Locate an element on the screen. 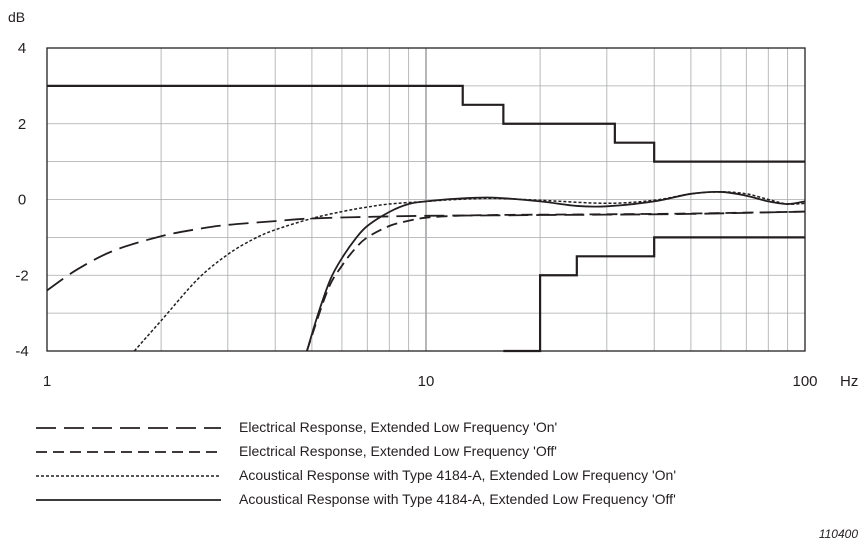  legend-swatch-solid is located at coordinates (128, 500).